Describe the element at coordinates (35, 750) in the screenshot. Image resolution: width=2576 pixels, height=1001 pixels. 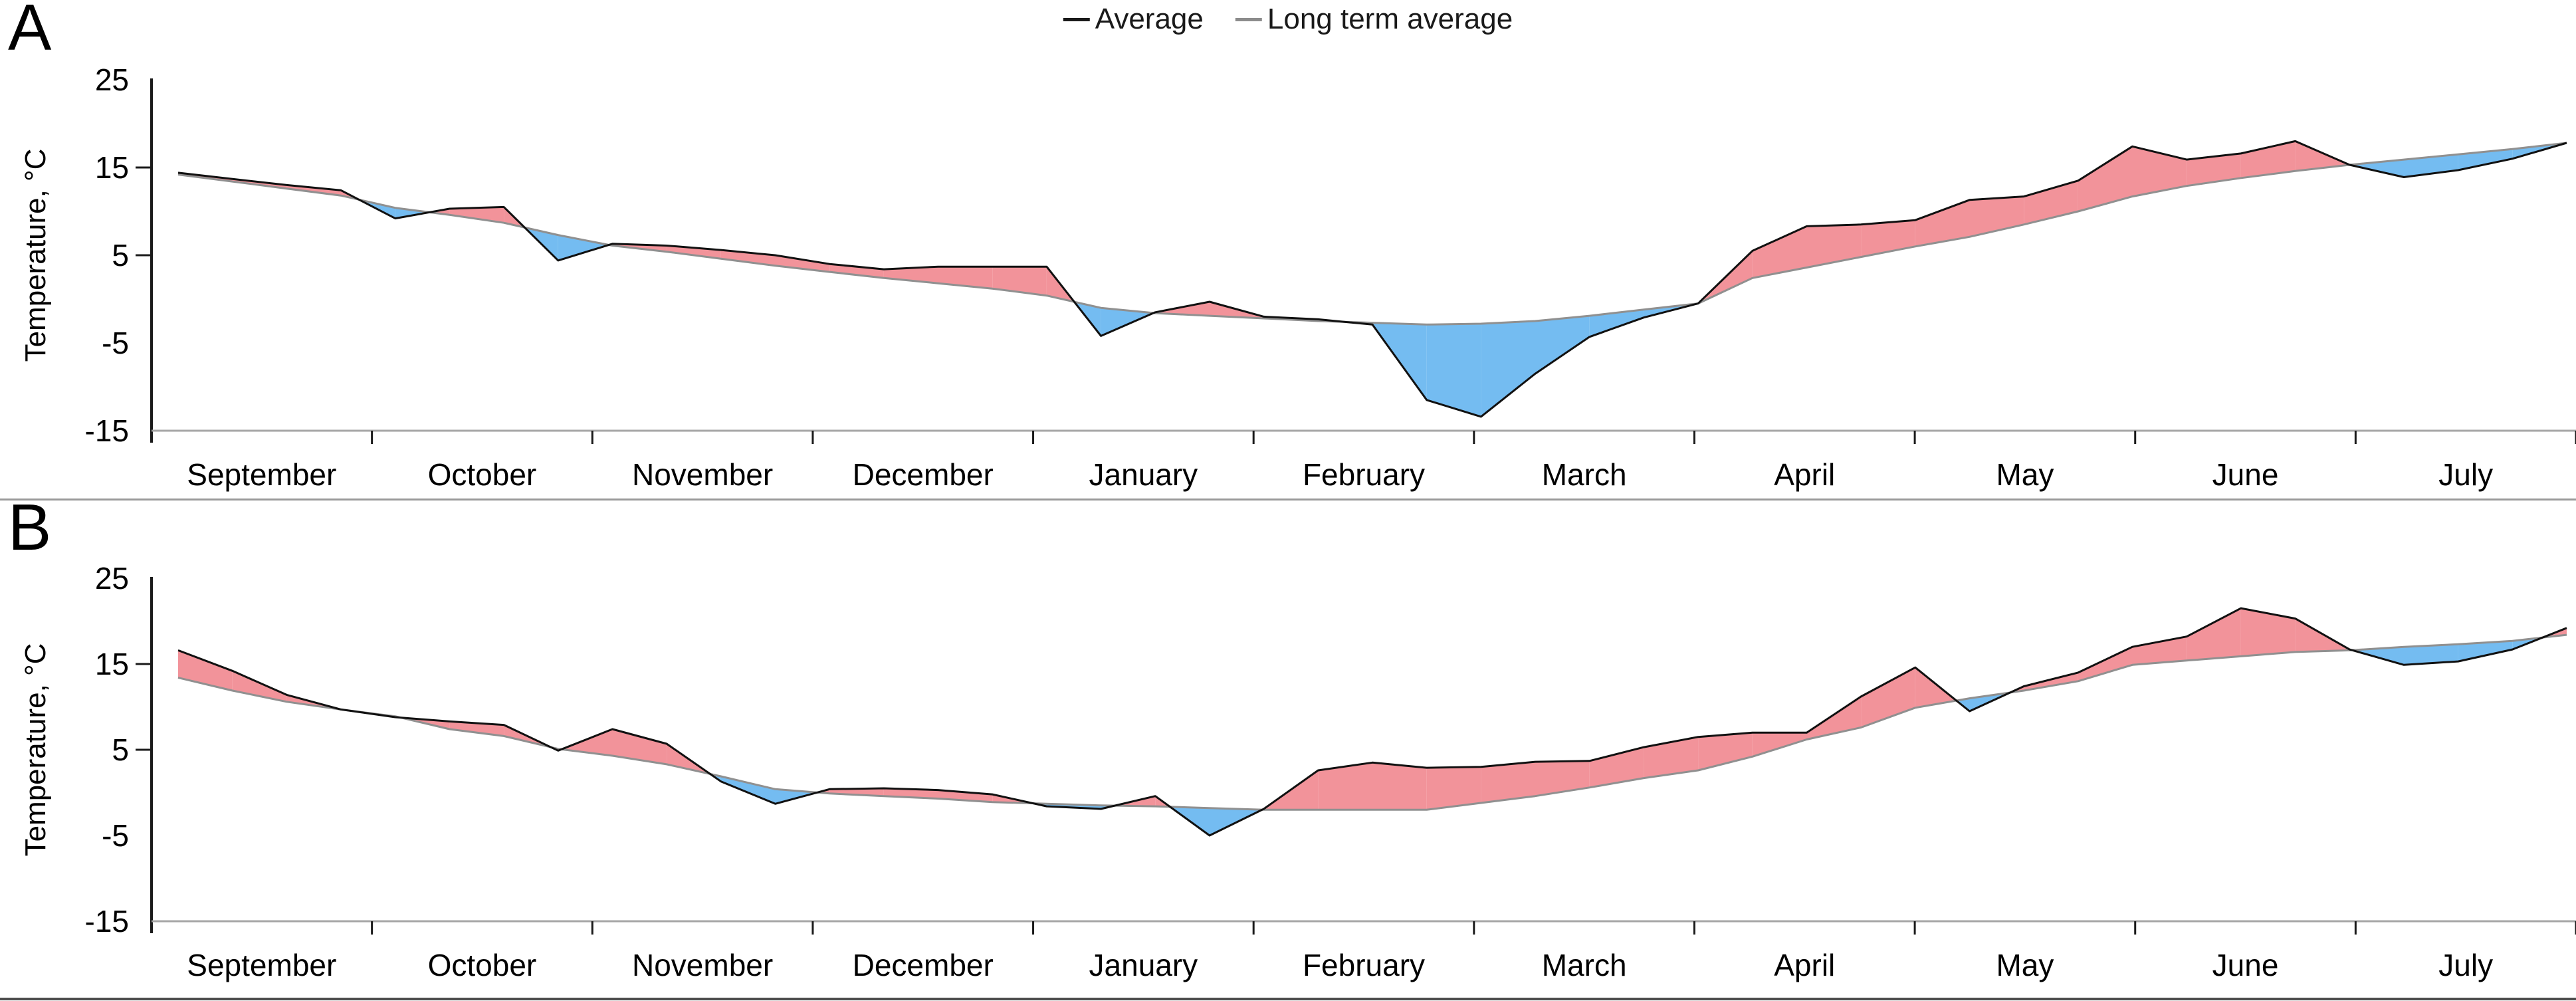
I see `y-axis-title-panel-b: Temperature, °C` at that location.